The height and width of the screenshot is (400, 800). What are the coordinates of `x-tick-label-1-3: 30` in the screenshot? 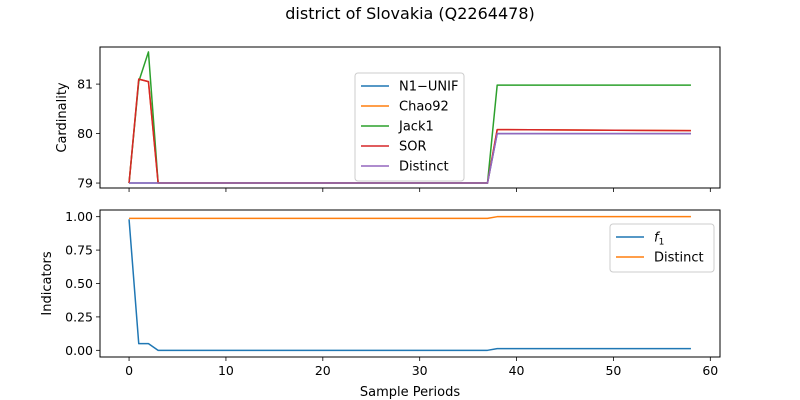 It's located at (420, 370).